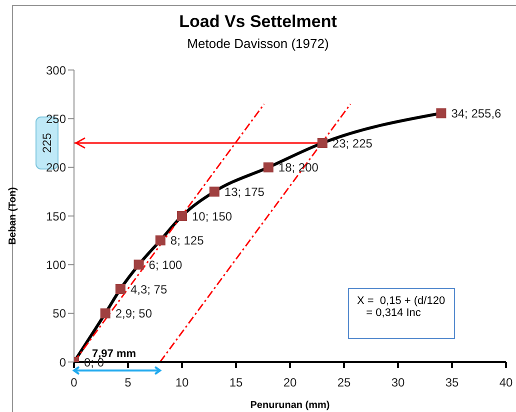  What do you see at coordinates (56, 265) in the screenshot?
I see `y-tick-label: 100` at bounding box center [56, 265].